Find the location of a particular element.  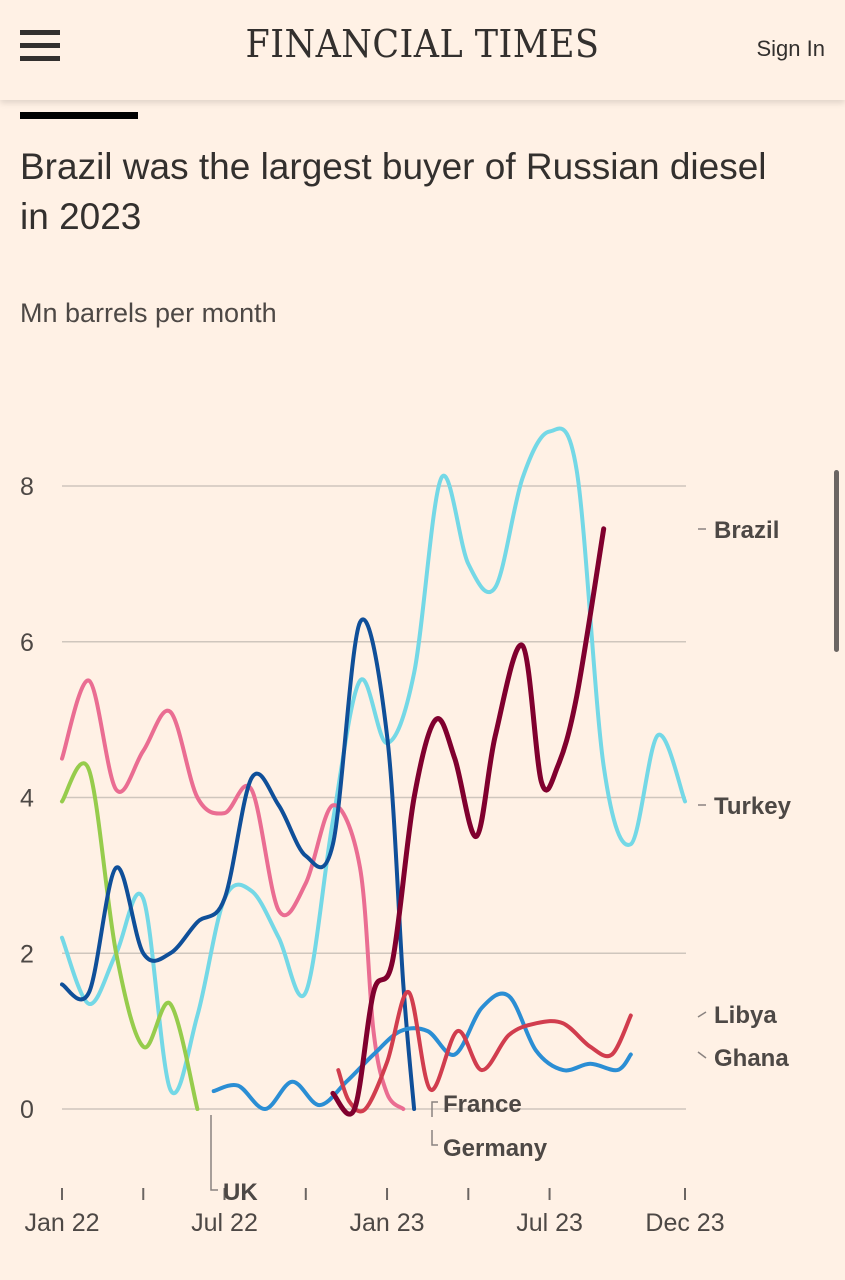

y-axis-unit-label: Mn barrels per month is located at coordinates (148, 313).